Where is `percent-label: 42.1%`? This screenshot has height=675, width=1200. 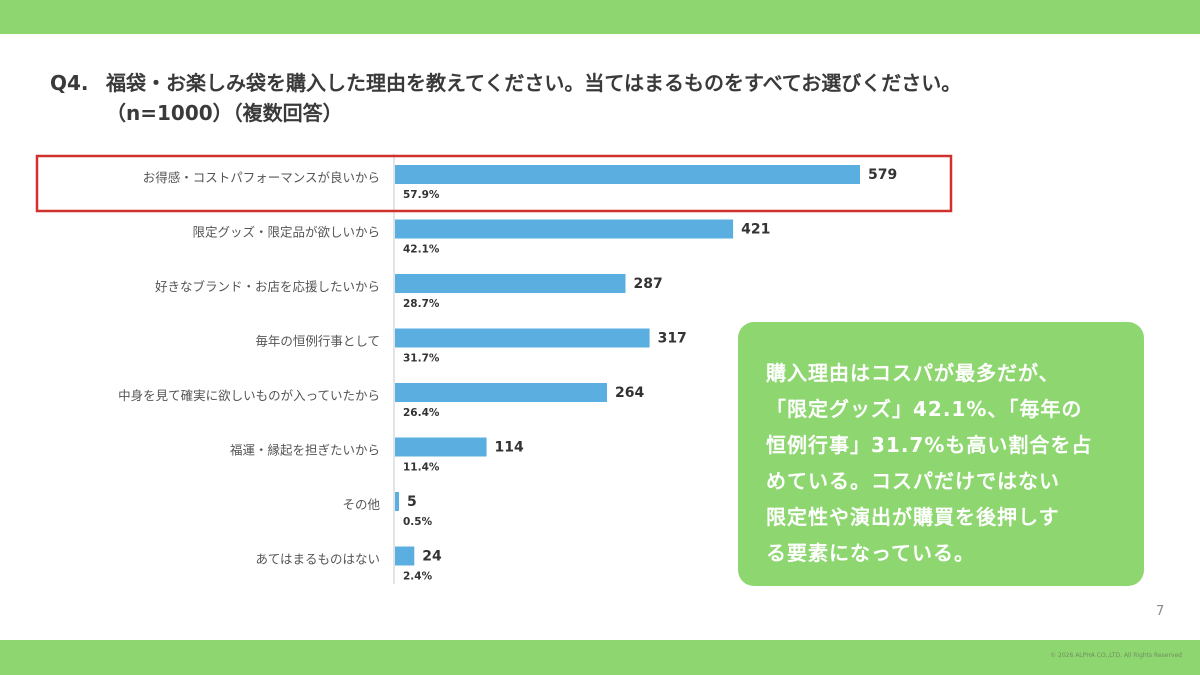 percent-label: 42.1% is located at coordinates (421, 250).